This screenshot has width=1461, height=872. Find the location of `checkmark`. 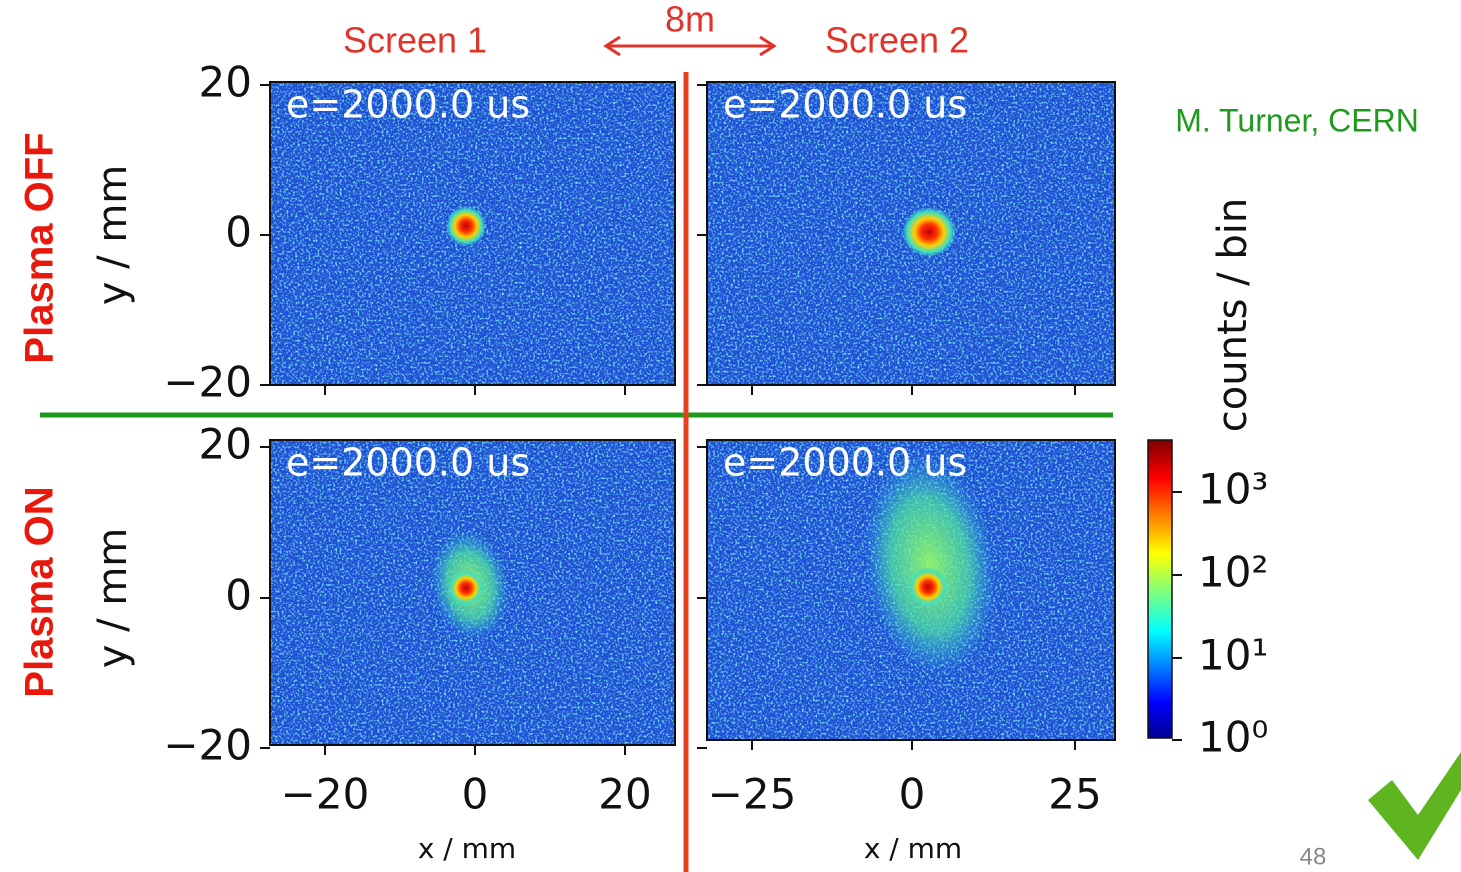

checkmark is located at coordinates (1414, 806).